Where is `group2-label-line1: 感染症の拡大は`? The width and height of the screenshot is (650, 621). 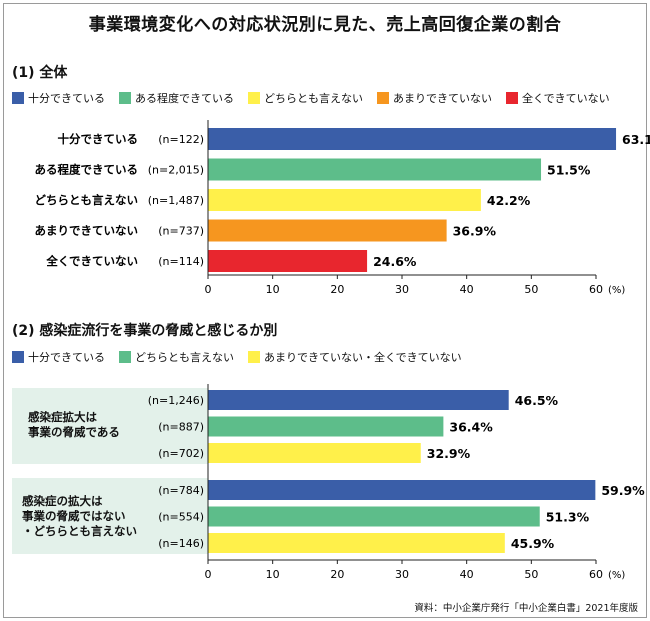 group2-label-line1: 感染症の拡大は is located at coordinates (62, 501).